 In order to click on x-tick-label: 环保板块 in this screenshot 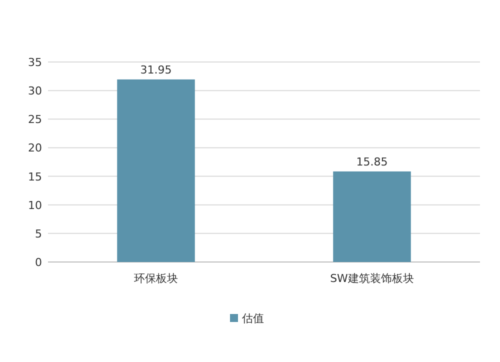, I will do `click(156, 278)`.